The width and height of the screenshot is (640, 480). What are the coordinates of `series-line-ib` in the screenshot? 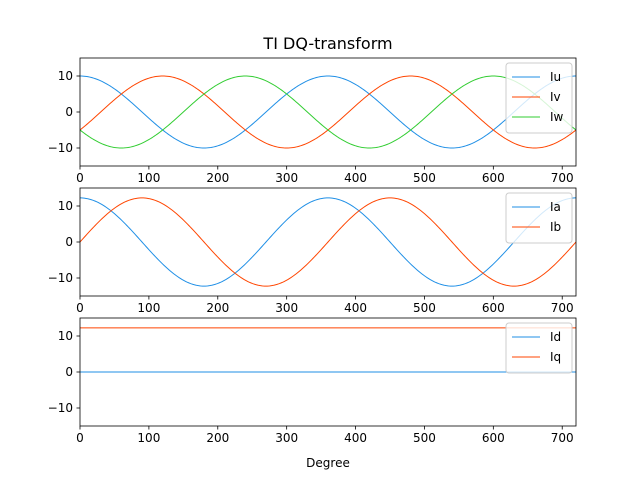 It's located at (328, 242).